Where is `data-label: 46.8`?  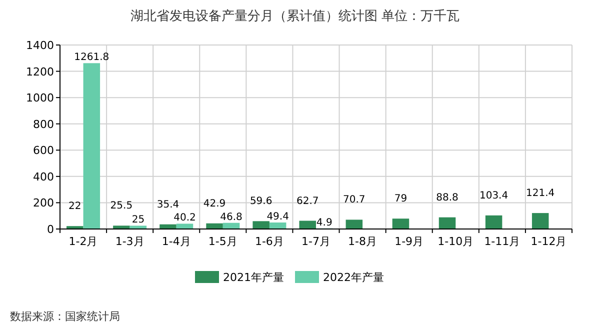 data-label: 46.8 is located at coordinates (231, 217).